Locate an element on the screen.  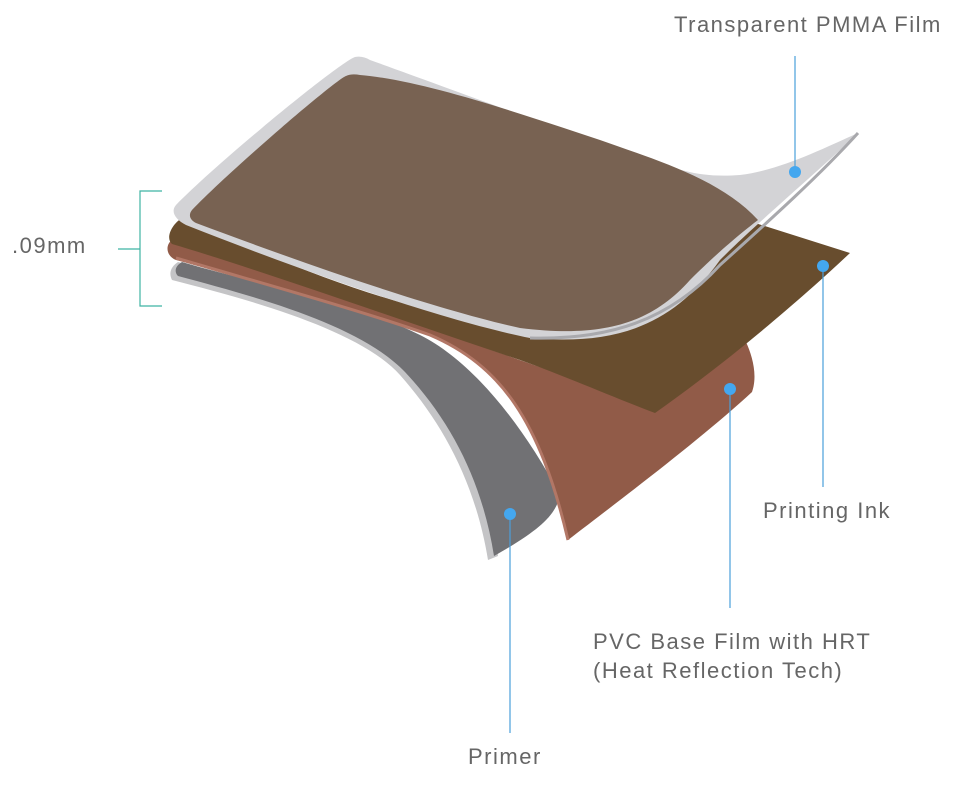
primer-layer is located at coordinates (367, 409).